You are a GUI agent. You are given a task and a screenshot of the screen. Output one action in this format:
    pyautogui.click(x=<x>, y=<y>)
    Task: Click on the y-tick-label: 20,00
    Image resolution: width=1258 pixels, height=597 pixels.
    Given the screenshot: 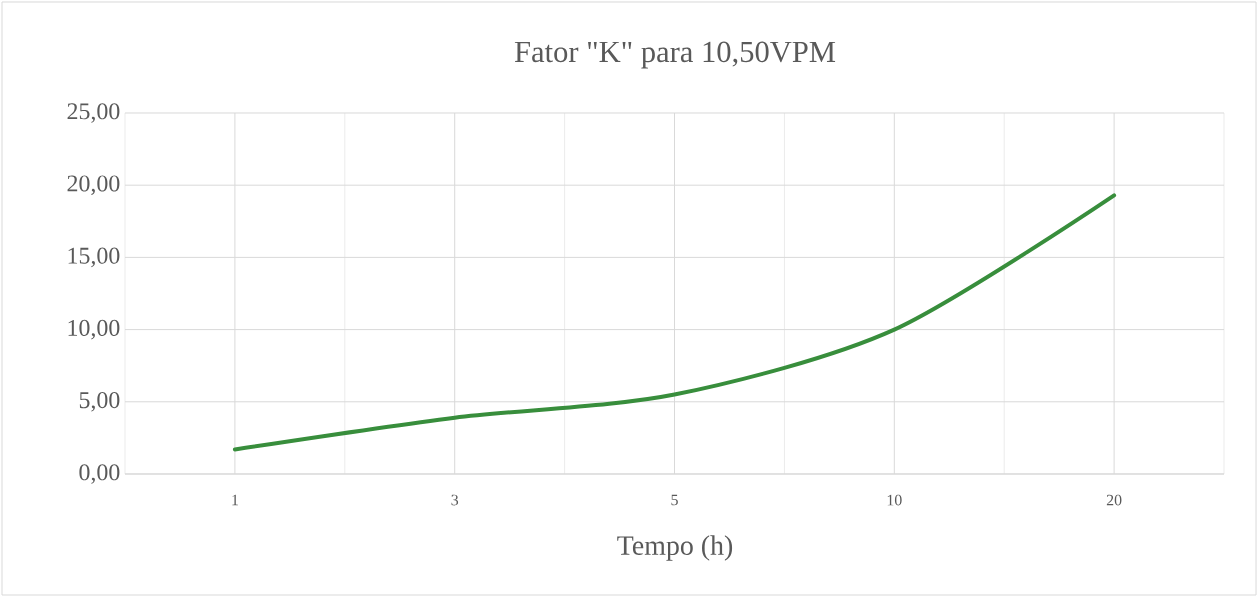 What is the action you would take?
    pyautogui.click(x=93, y=185)
    